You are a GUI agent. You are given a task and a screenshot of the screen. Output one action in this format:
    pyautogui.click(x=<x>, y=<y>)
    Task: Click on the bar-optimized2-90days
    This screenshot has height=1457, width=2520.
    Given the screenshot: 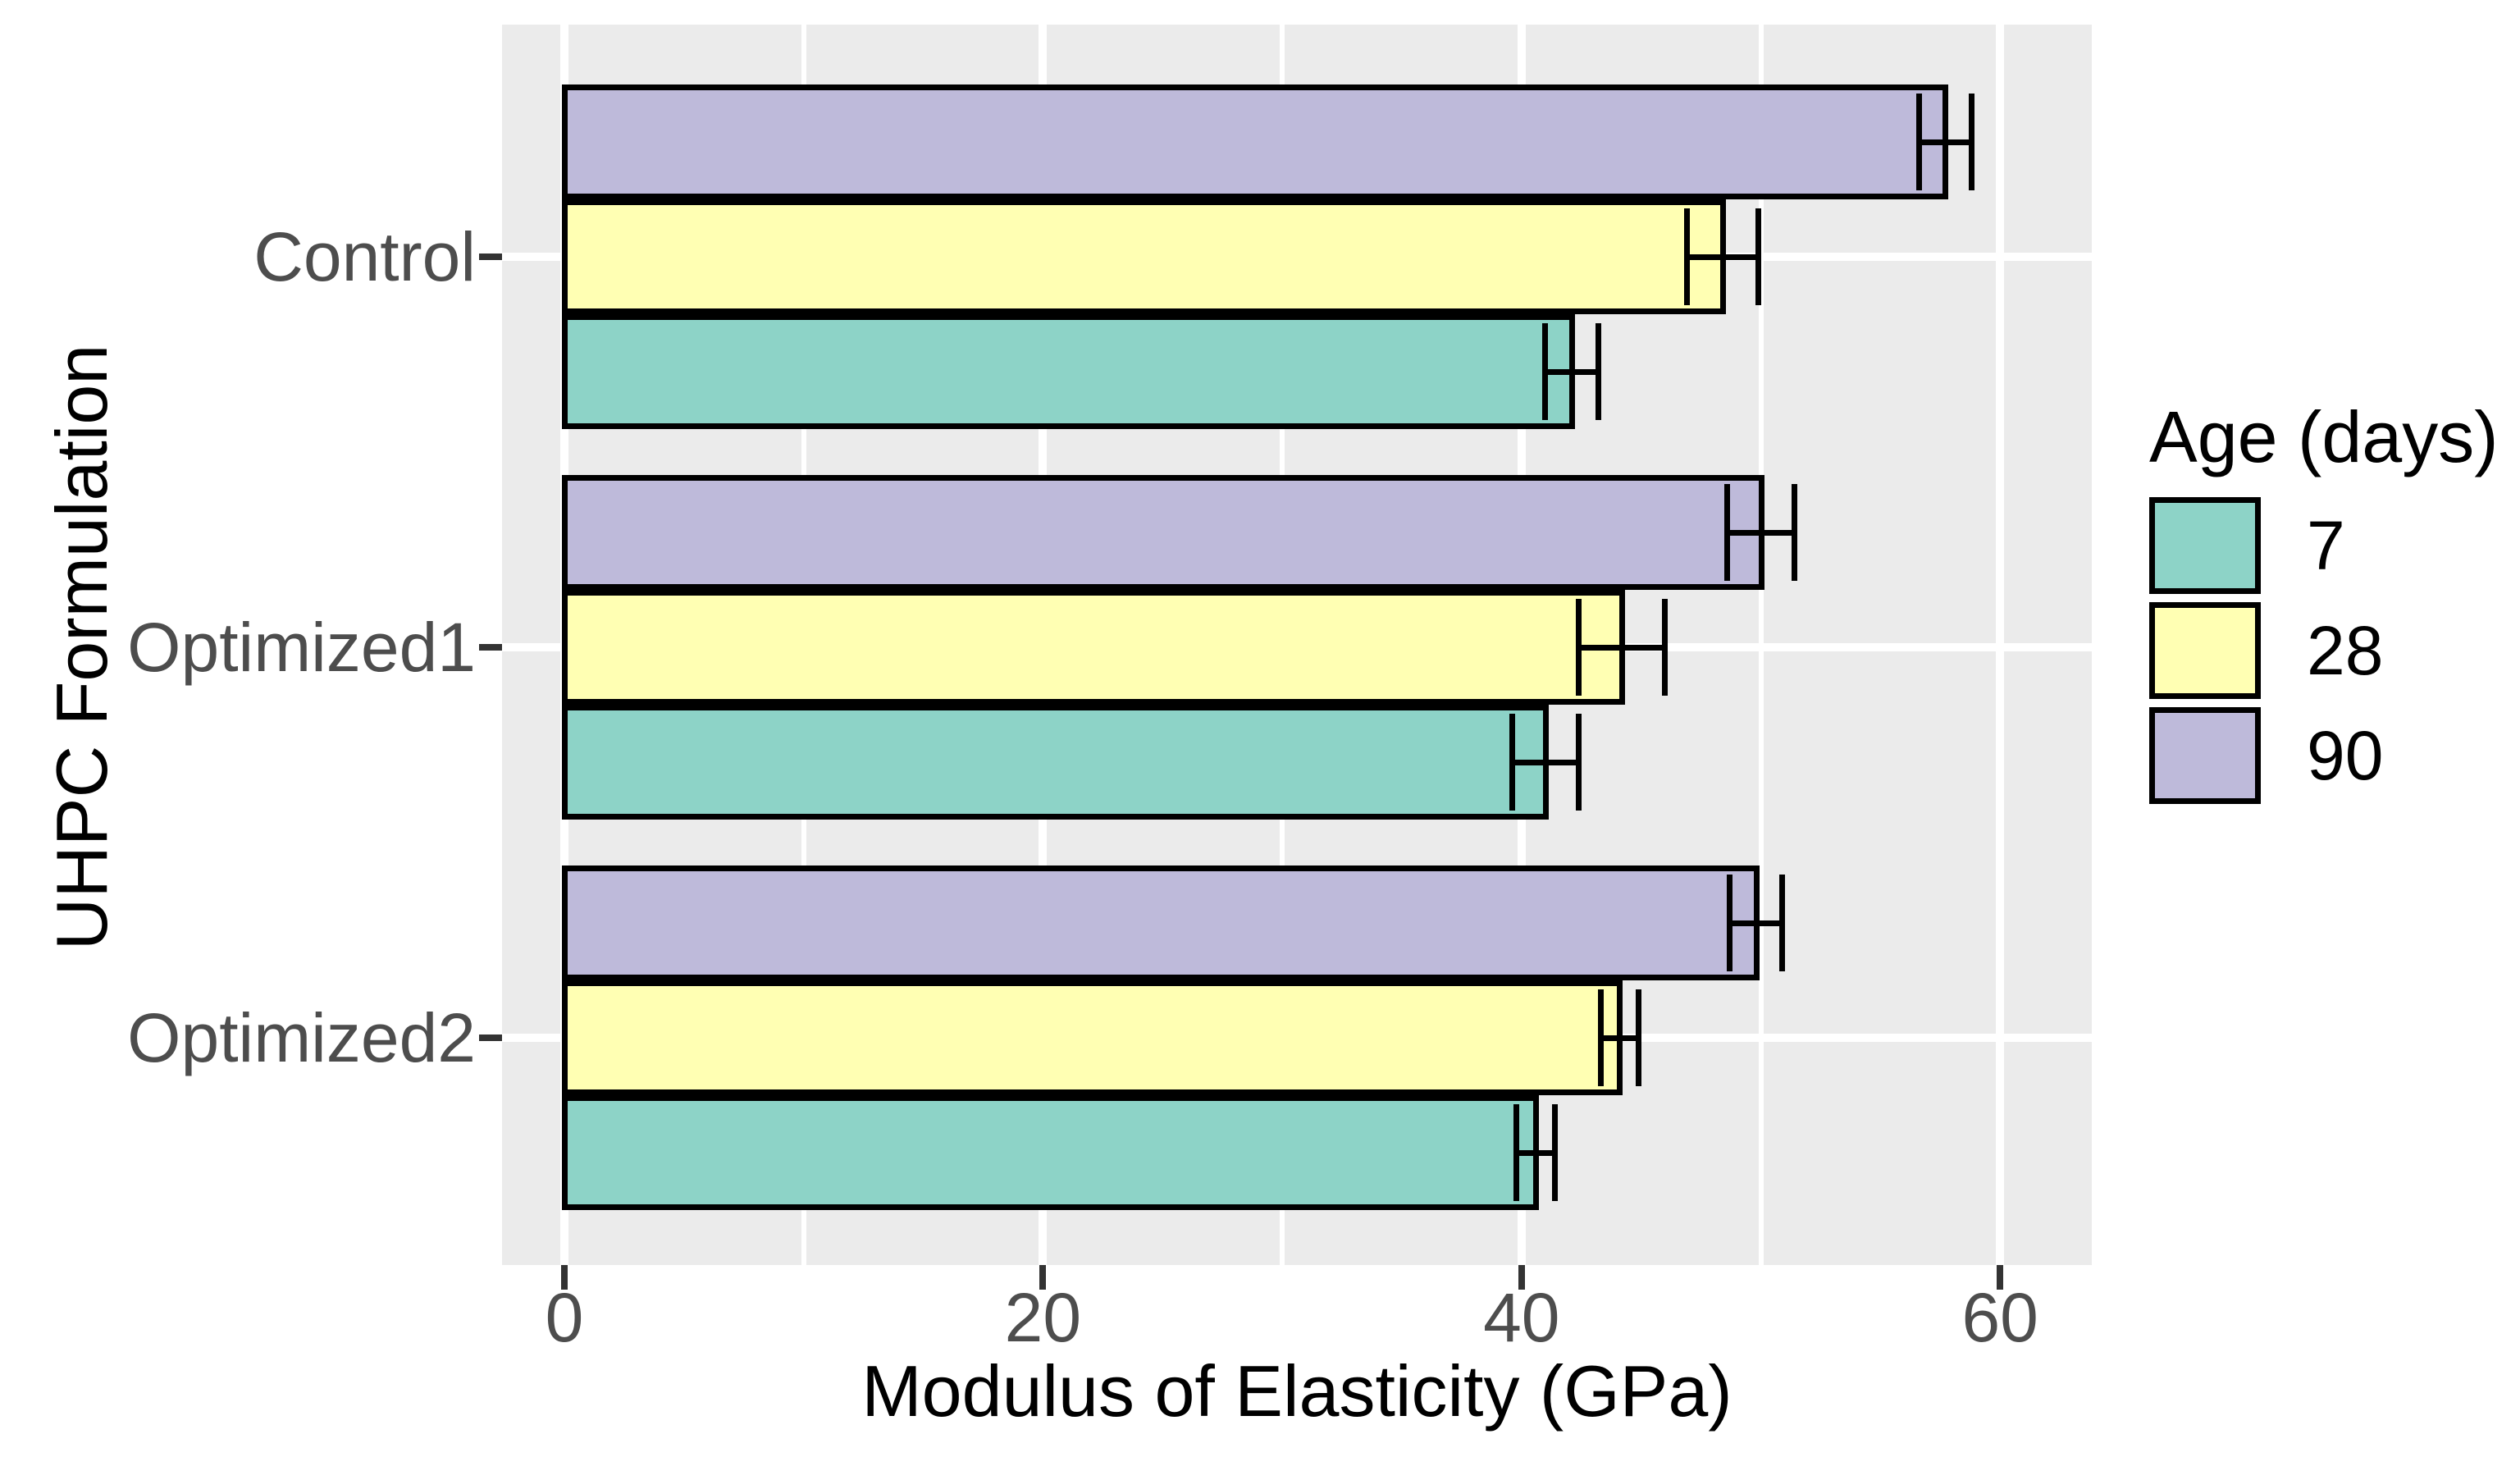 What is the action you would take?
    pyautogui.click(x=1161, y=923)
    